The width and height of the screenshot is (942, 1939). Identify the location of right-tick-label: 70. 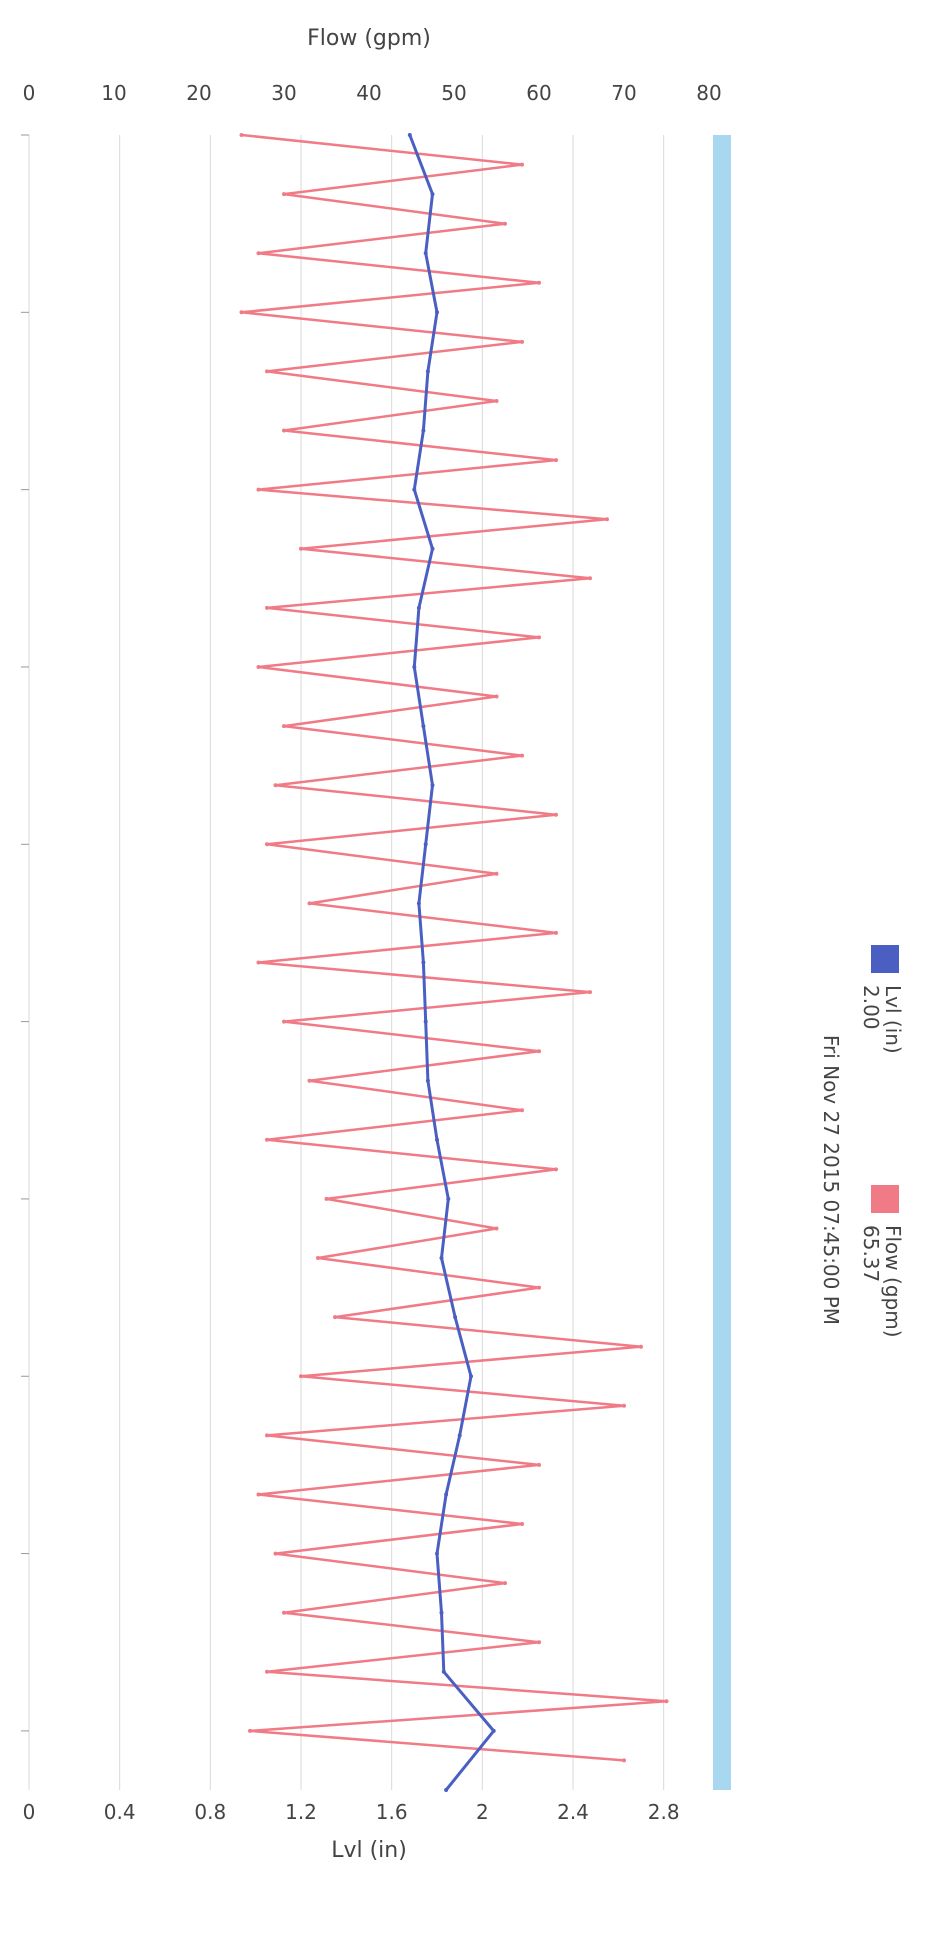
(623, 93).